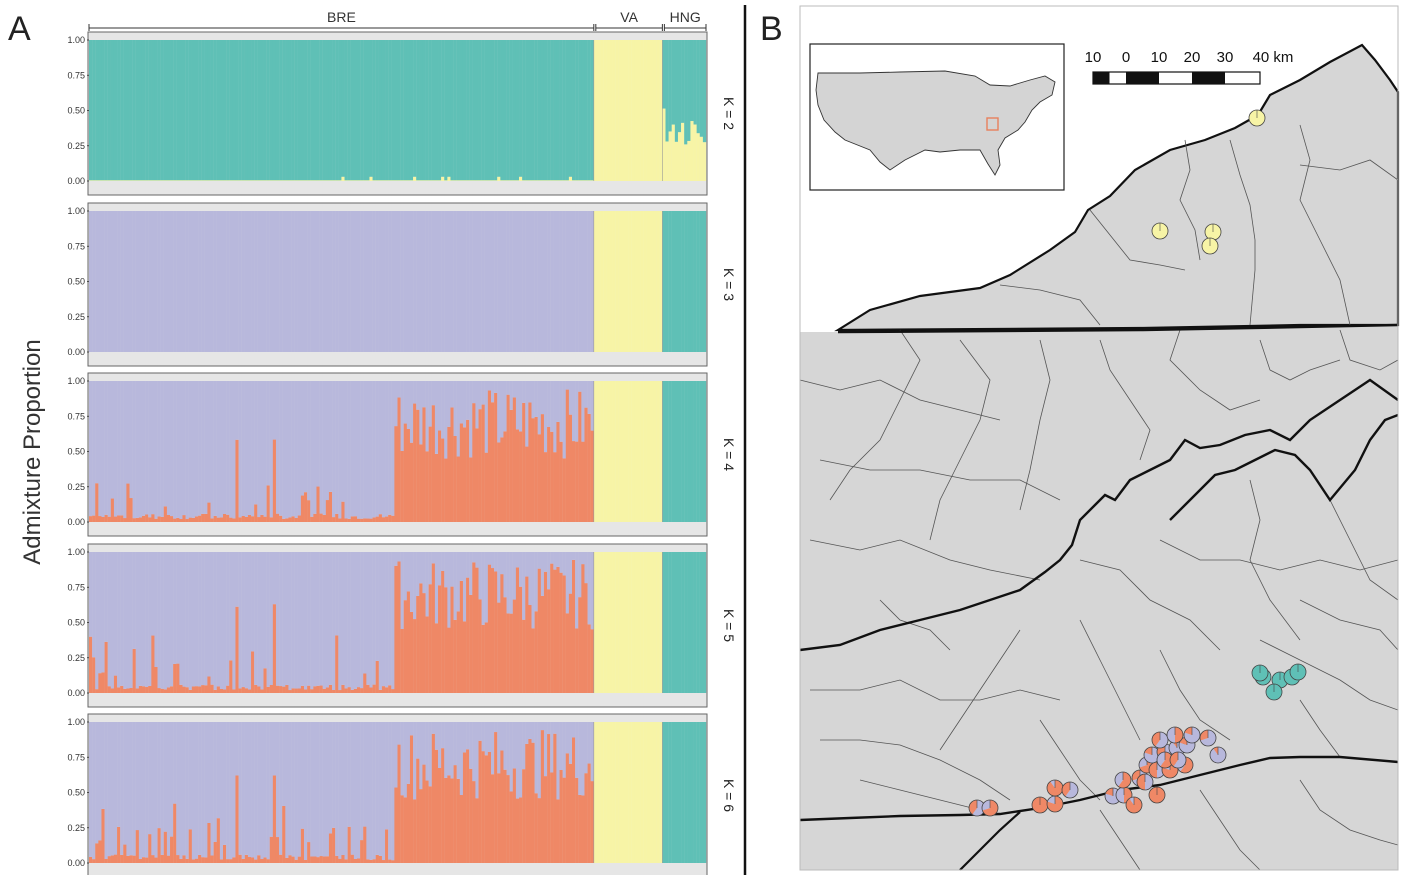 This screenshot has width=1404, height=875. What do you see at coordinates (992, 124) in the screenshot?
I see `study-area-marker` at bounding box center [992, 124].